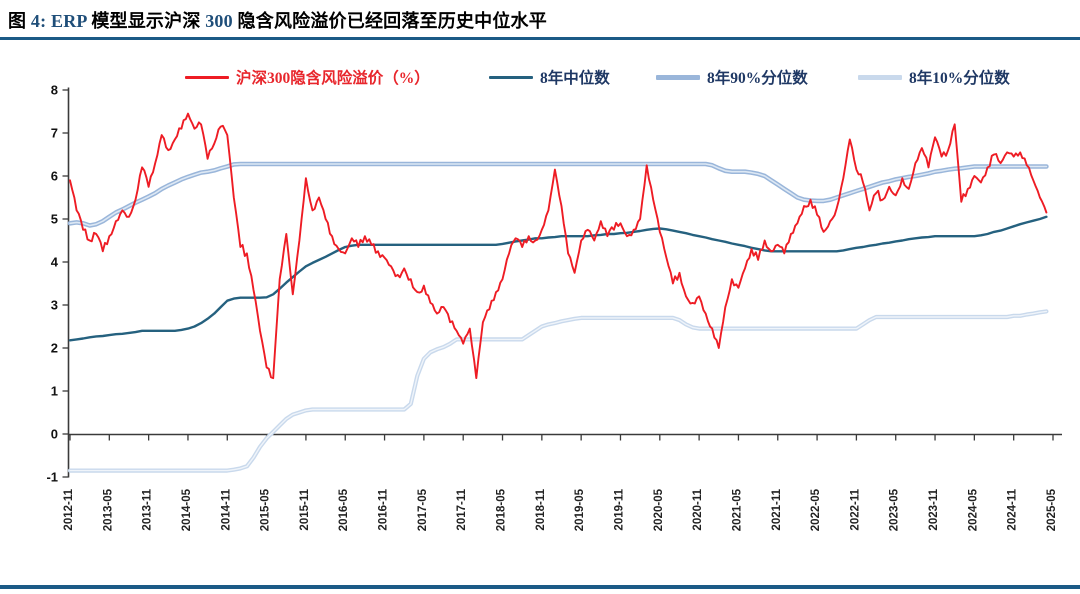  I want to click on x-tick-label: 2012-11, so click(69, 509).